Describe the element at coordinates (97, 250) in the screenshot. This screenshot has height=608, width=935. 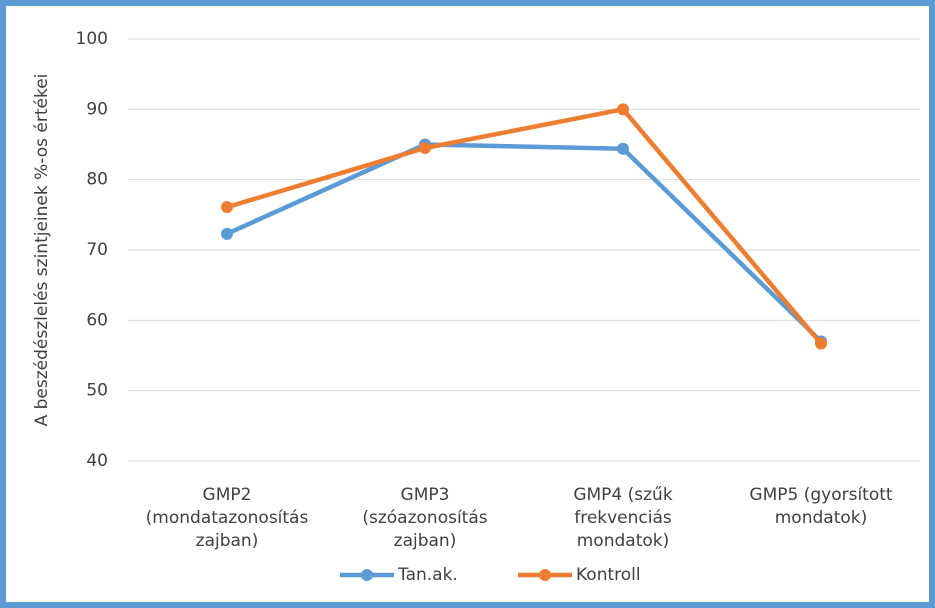
I see `y-tick-label: 70` at that location.